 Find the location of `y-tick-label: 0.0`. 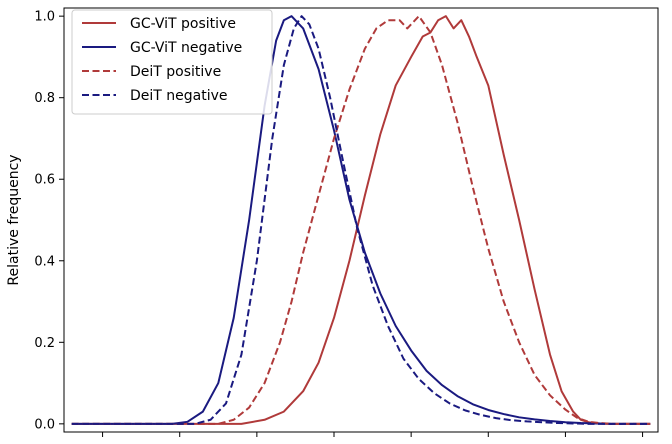

y-tick-label: 0.0 is located at coordinates (44, 424).